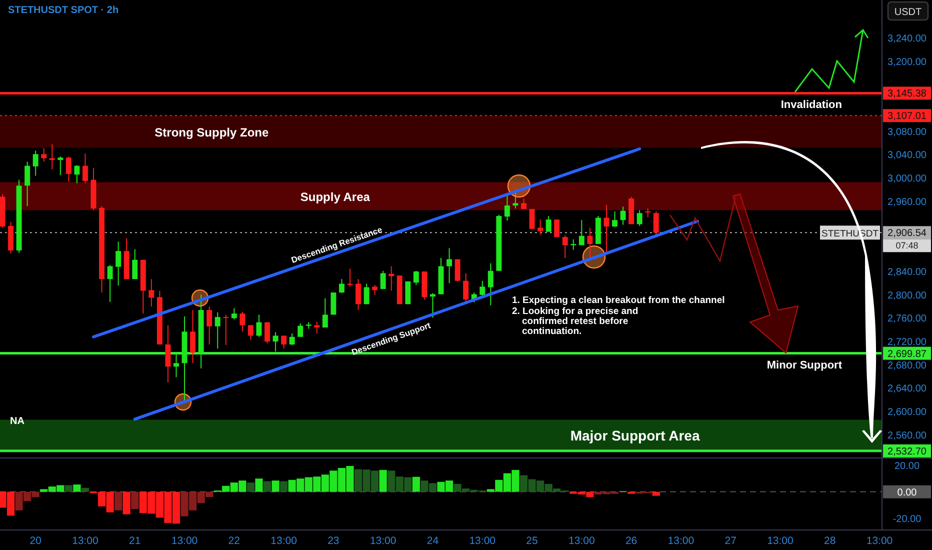 The height and width of the screenshot is (550, 932). Describe the element at coordinates (334, 541) in the screenshot. I see `x-tick-label: 23` at that location.